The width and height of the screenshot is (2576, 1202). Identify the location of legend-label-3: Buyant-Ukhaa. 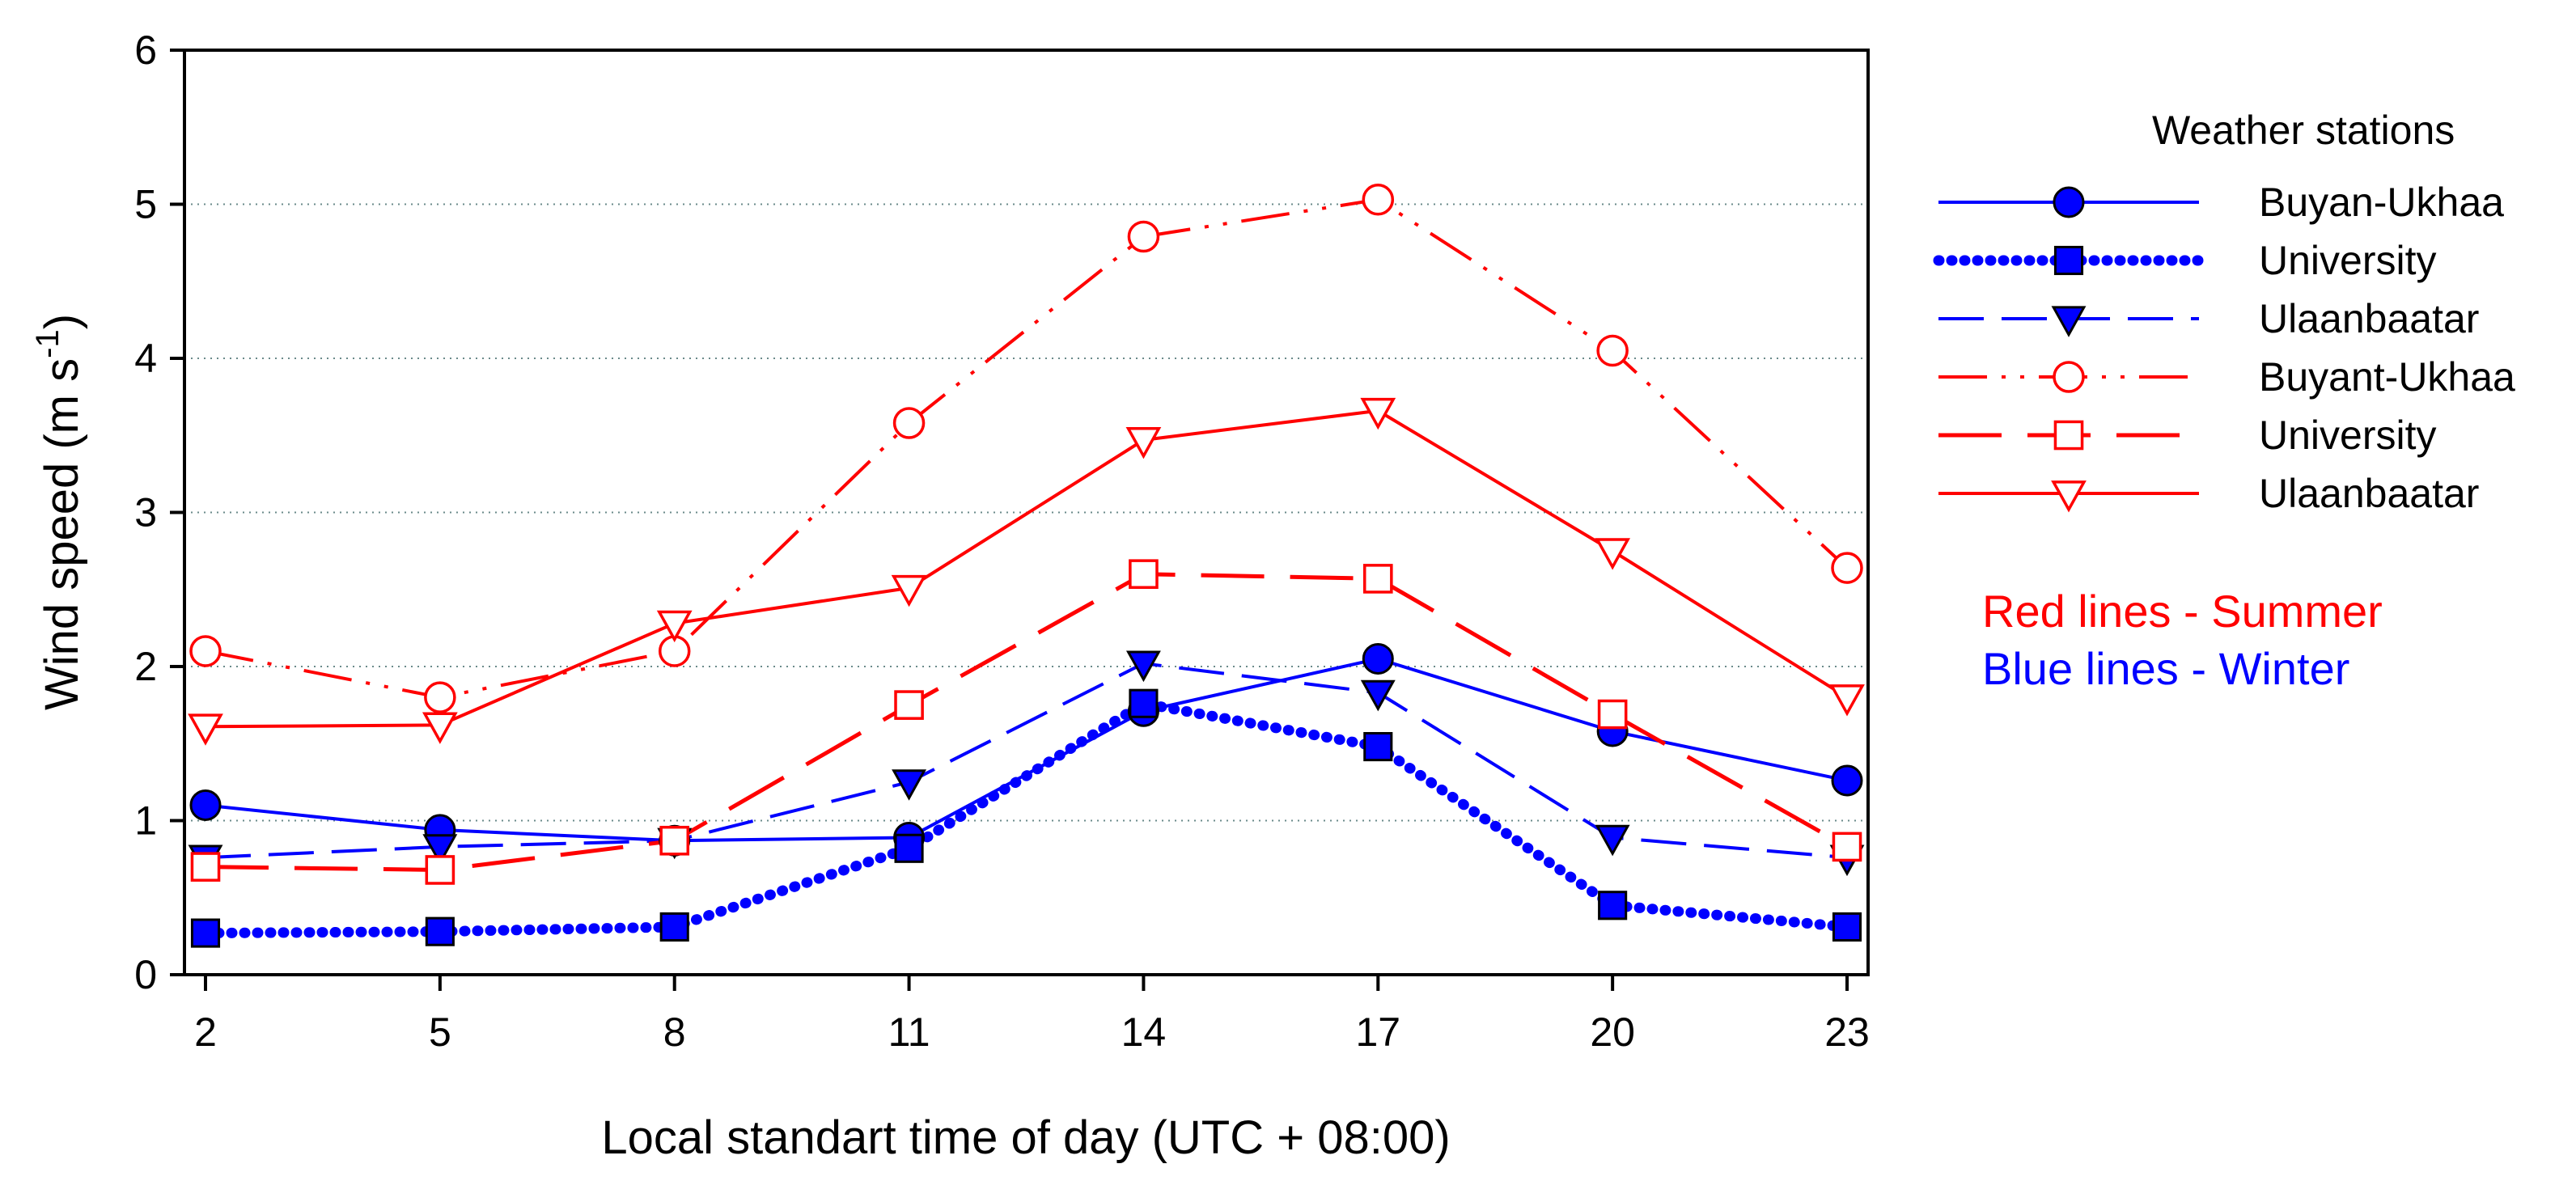
(2387, 377).